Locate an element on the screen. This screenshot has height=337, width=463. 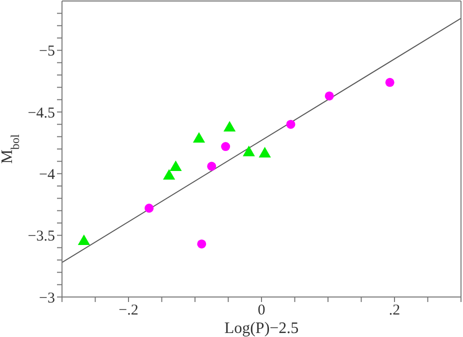
y-tick-label: −3.5 is located at coordinates (41, 236).